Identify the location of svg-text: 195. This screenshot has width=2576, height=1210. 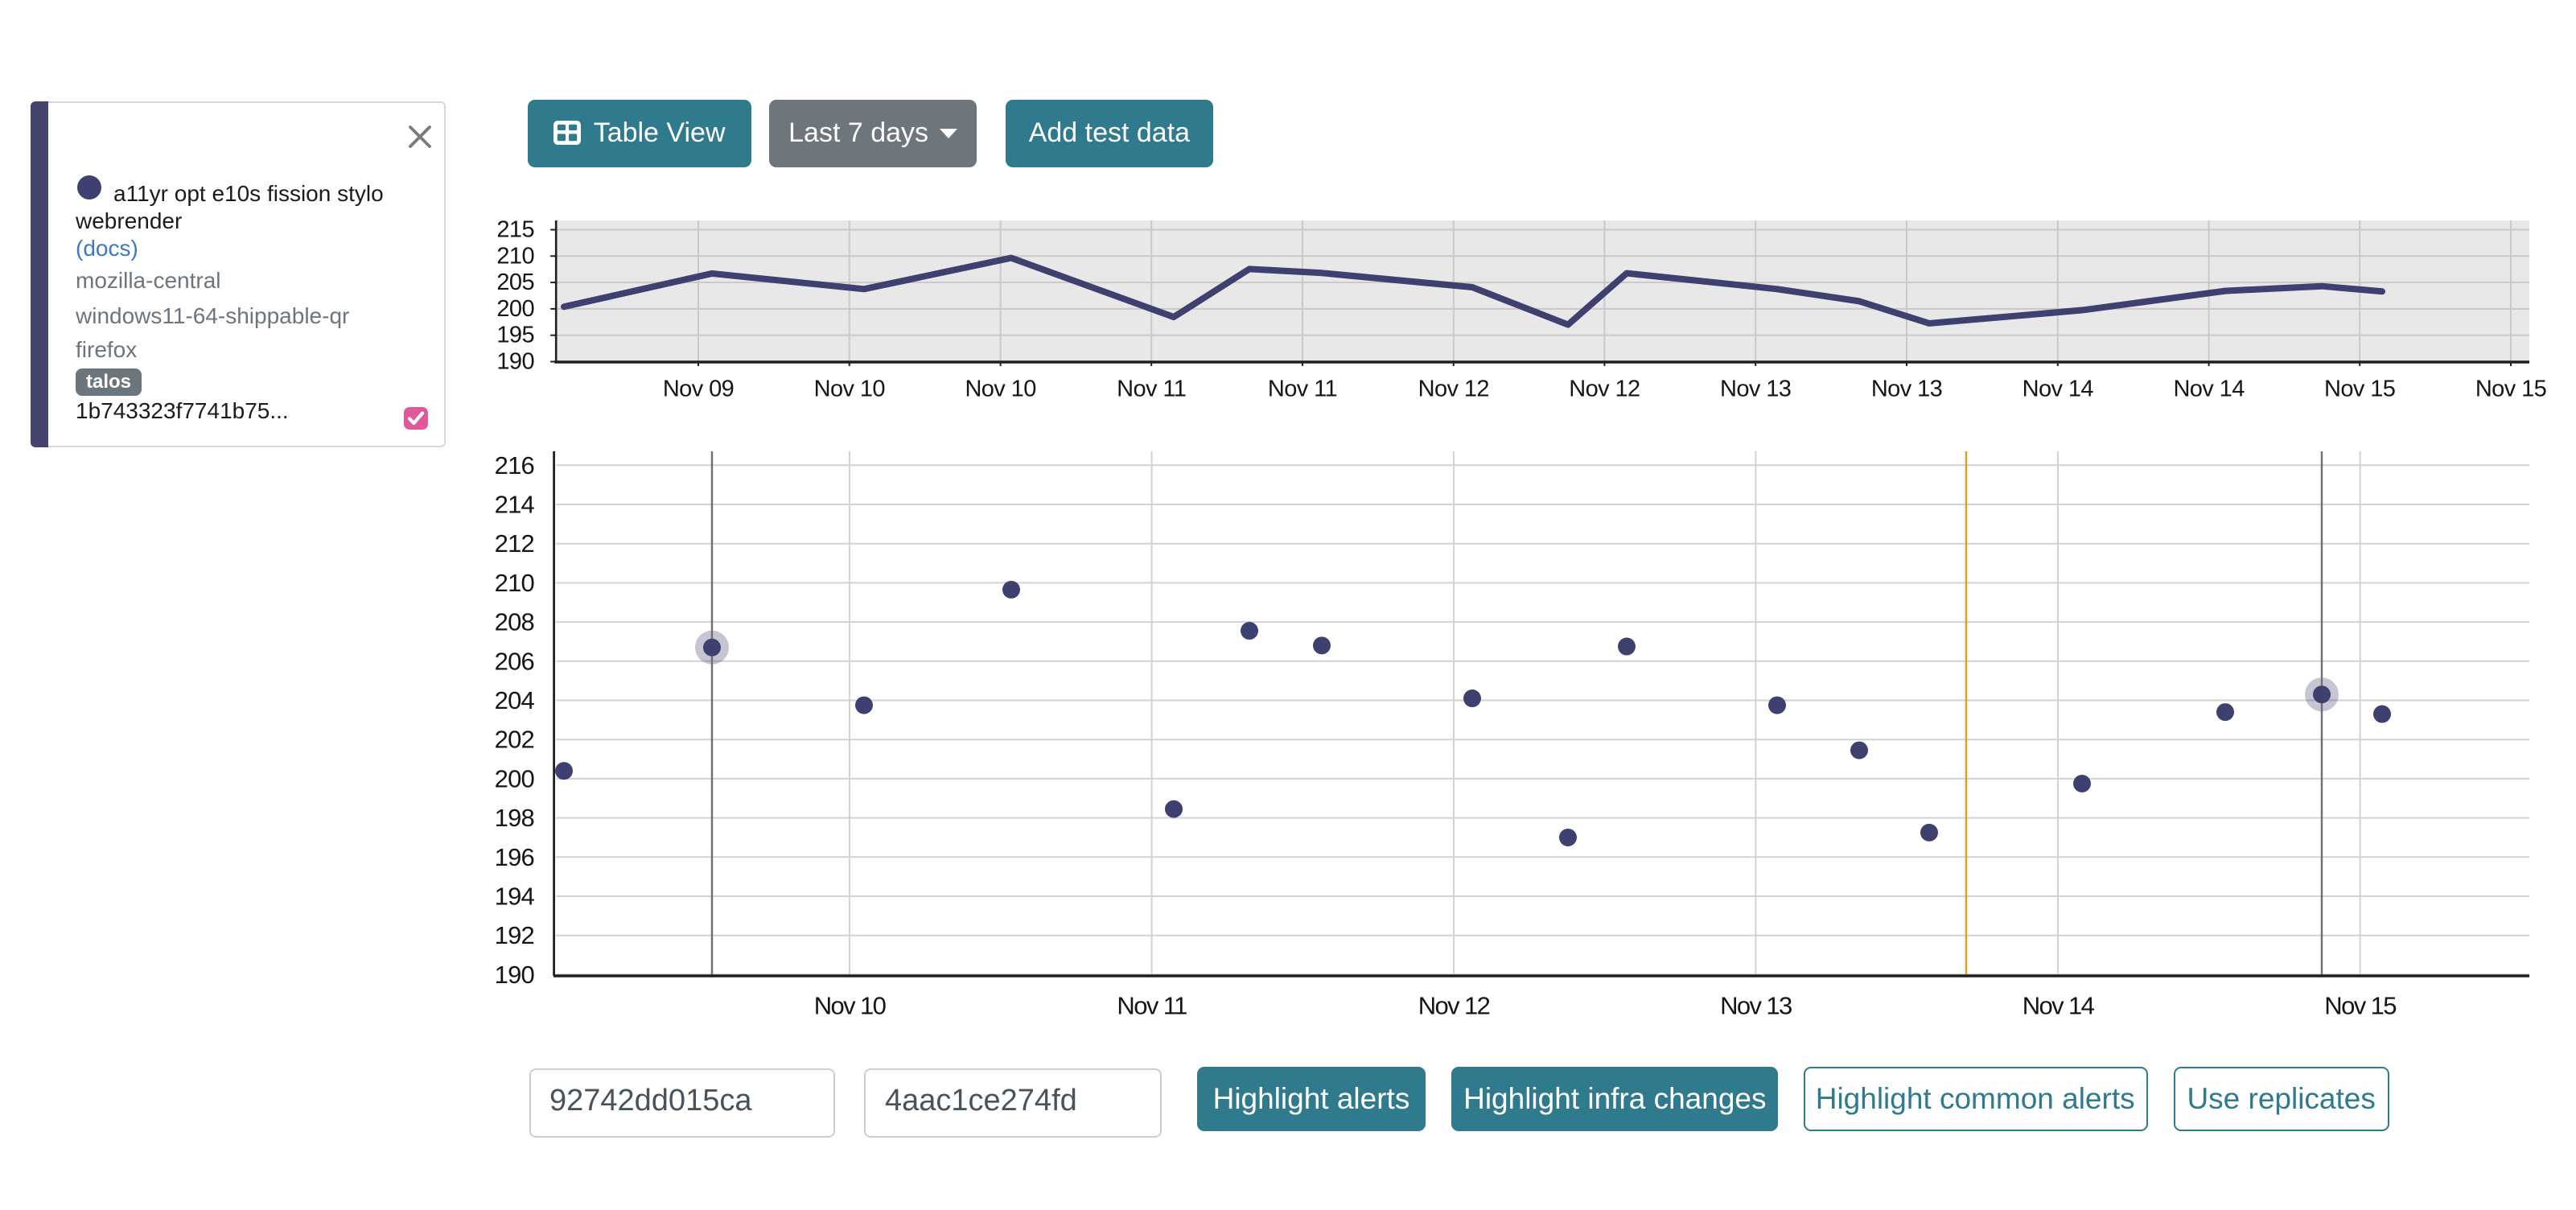
(515, 335).